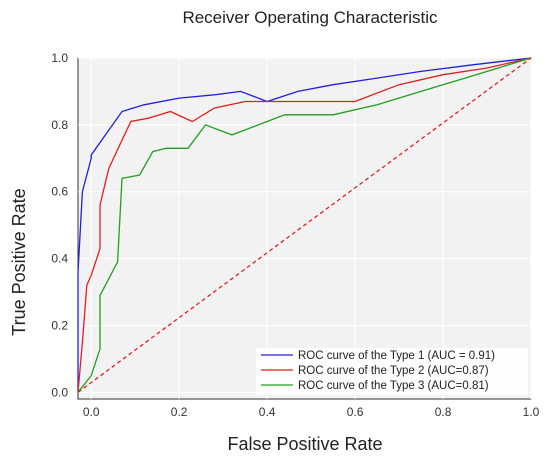 The image size is (550, 465). What do you see at coordinates (355, 412) in the screenshot?
I see `x-tick-label: 0.6` at bounding box center [355, 412].